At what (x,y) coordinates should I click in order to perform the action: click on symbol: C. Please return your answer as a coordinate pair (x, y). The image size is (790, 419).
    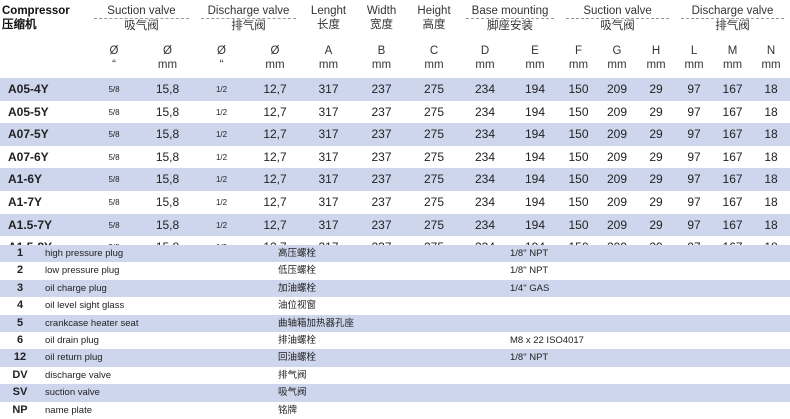
    Looking at the image, I should click on (434, 51).